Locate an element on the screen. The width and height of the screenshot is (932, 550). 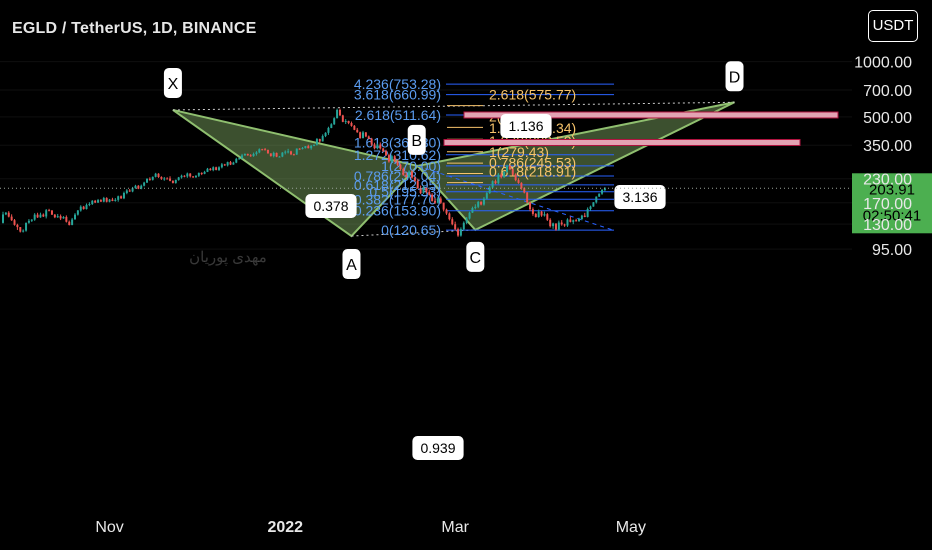
y-tick-label: 350.00 is located at coordinates (887, 146).